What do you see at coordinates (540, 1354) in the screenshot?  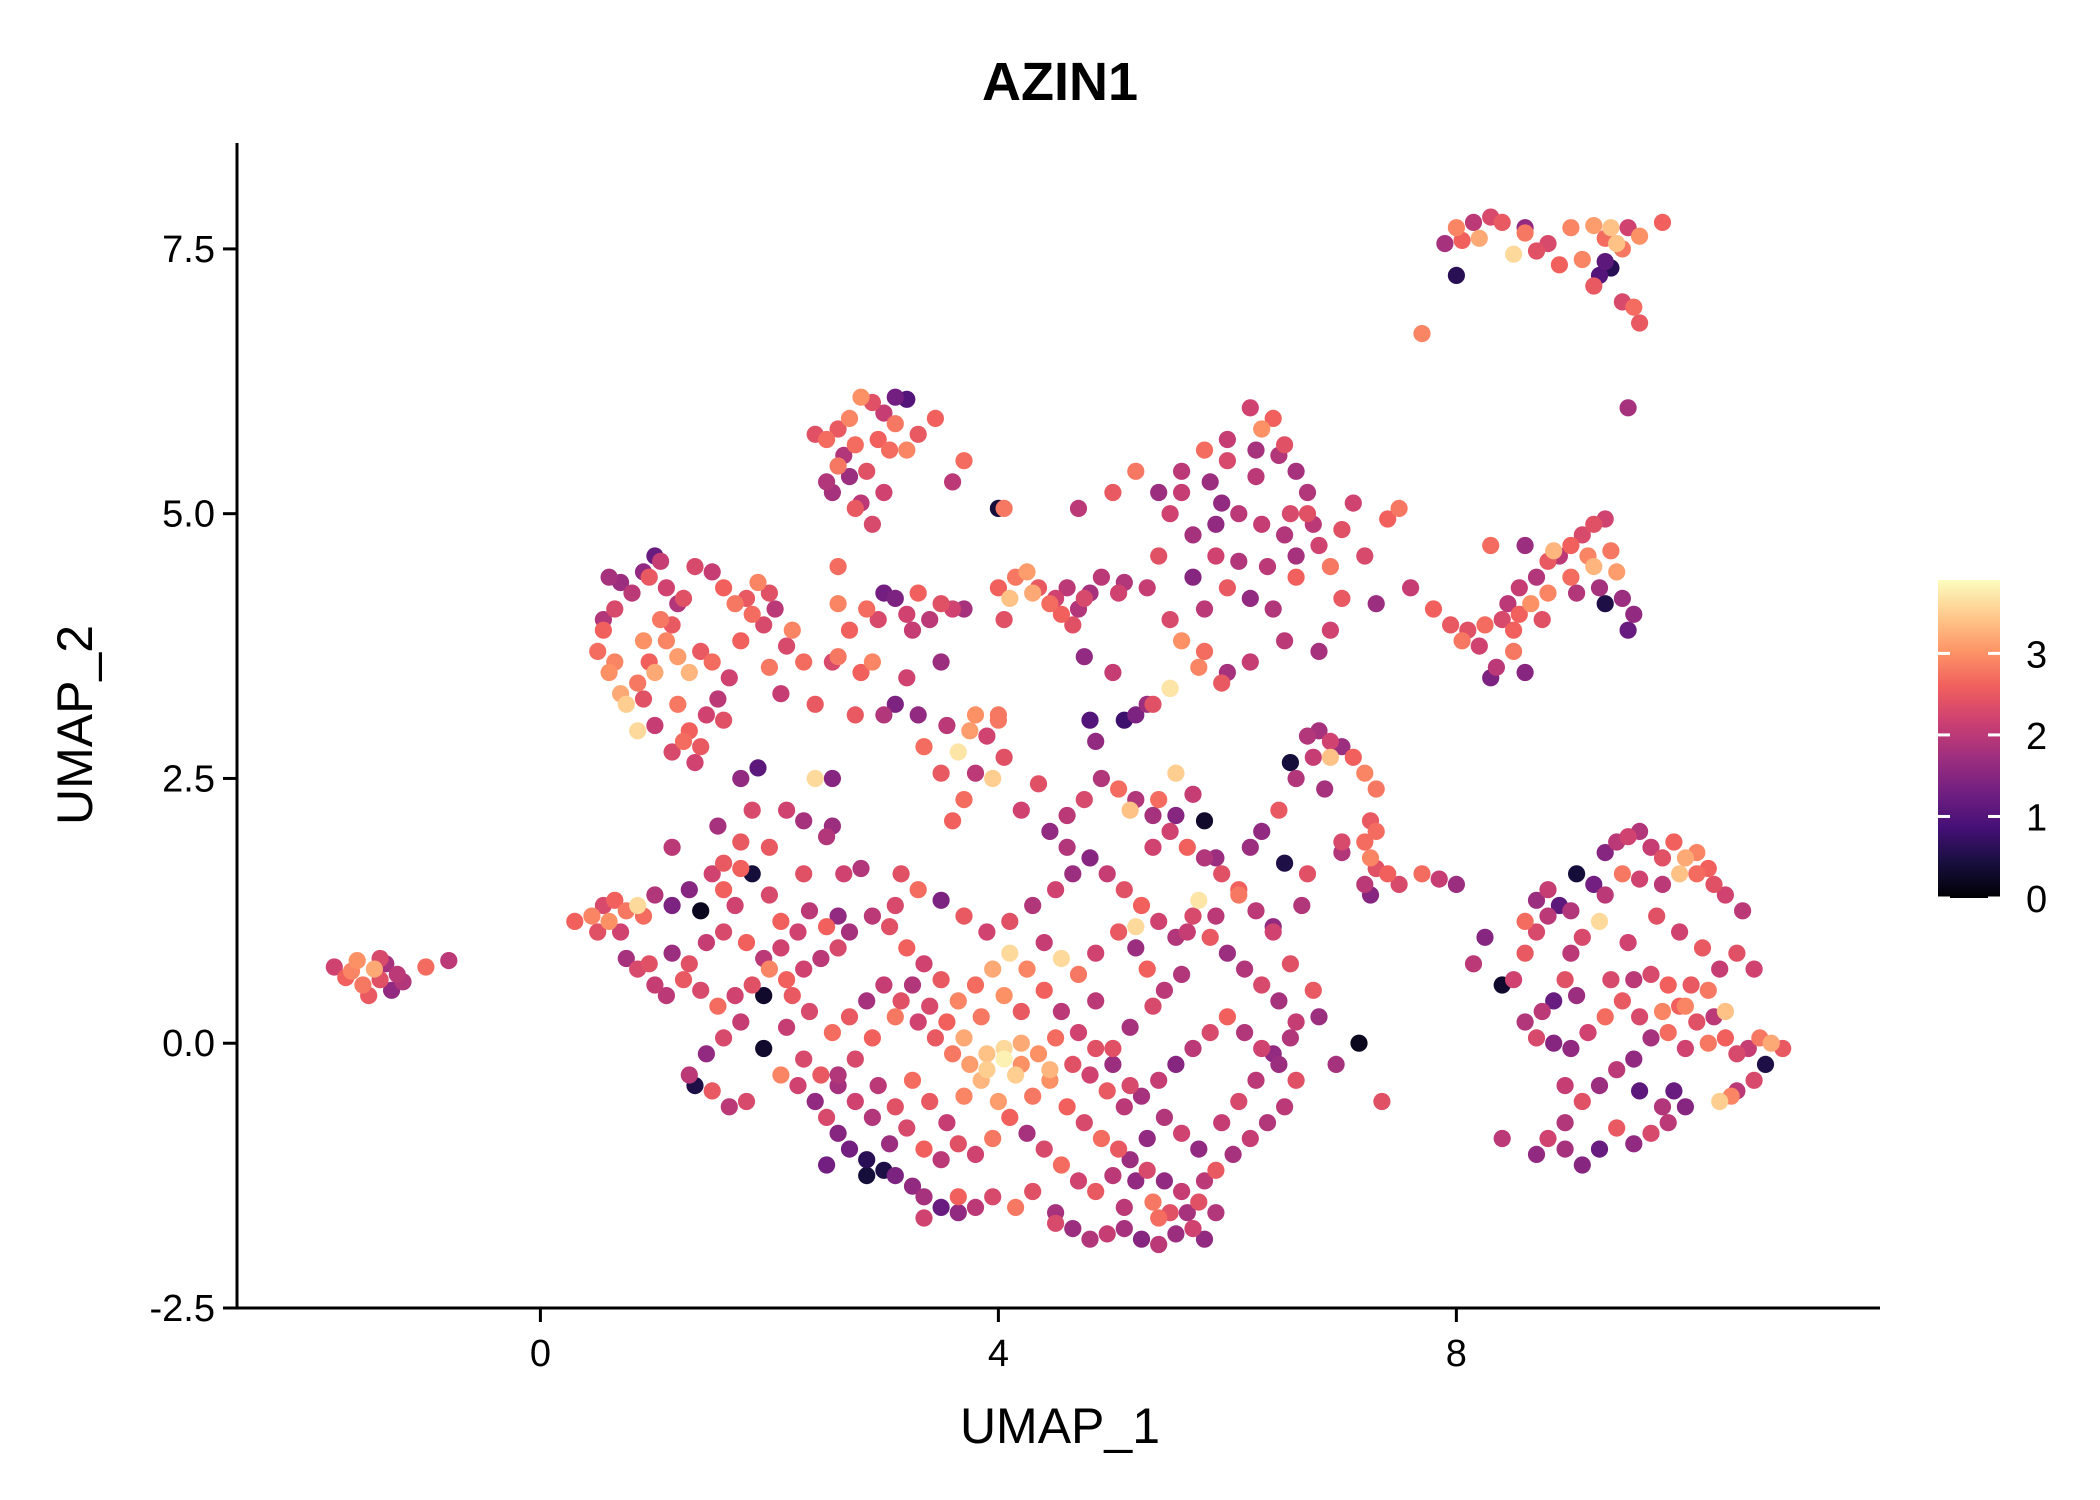 I see `x-tick-label: 0` at bounding box center [540, 1354].